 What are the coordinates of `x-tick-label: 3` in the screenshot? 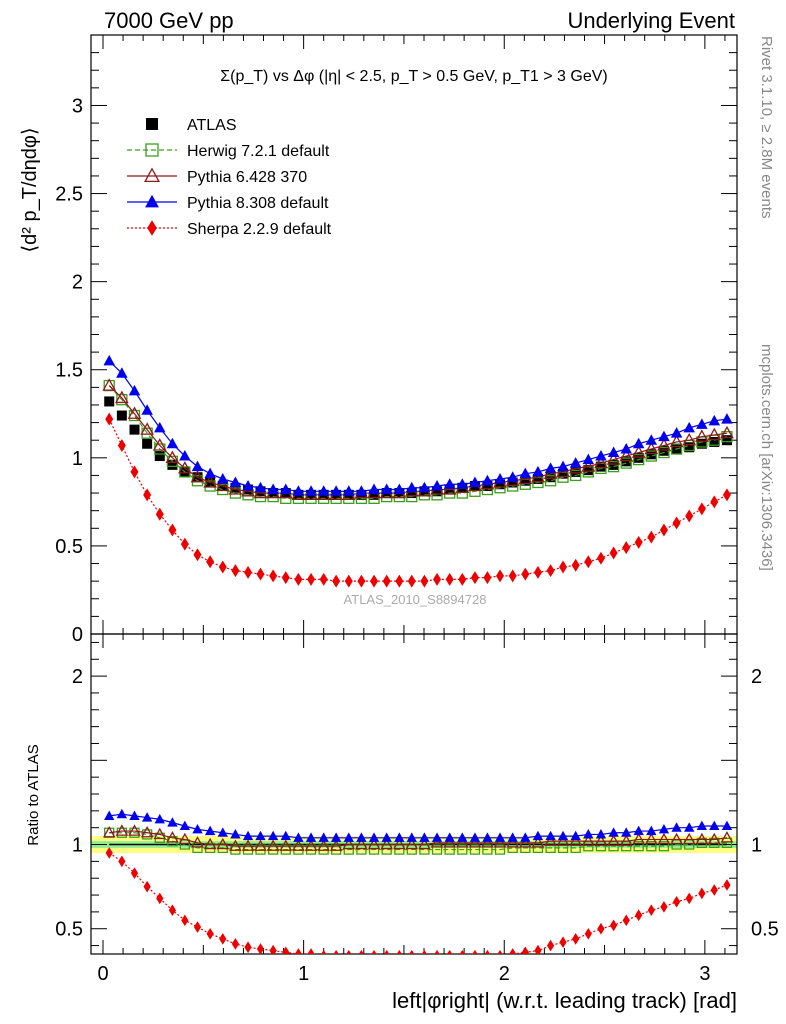 It's located at (704, 974).